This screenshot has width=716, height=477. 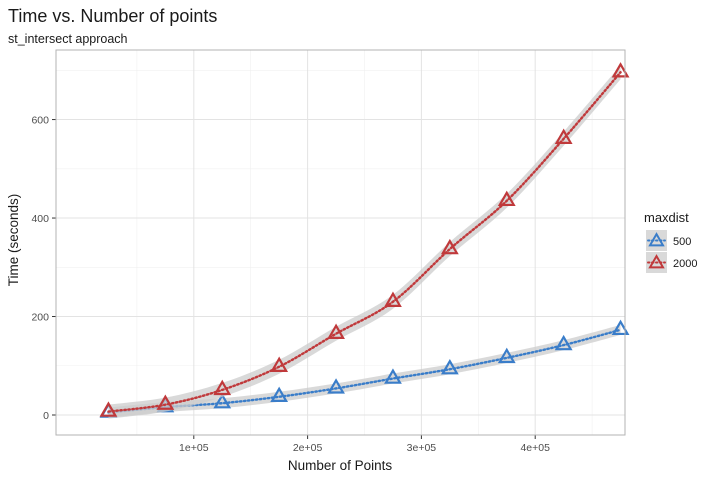 What do you see at coordinates (666, 217) in the screenshot?
I see `legend-title: maxdist` at bounding box center [666, 217].